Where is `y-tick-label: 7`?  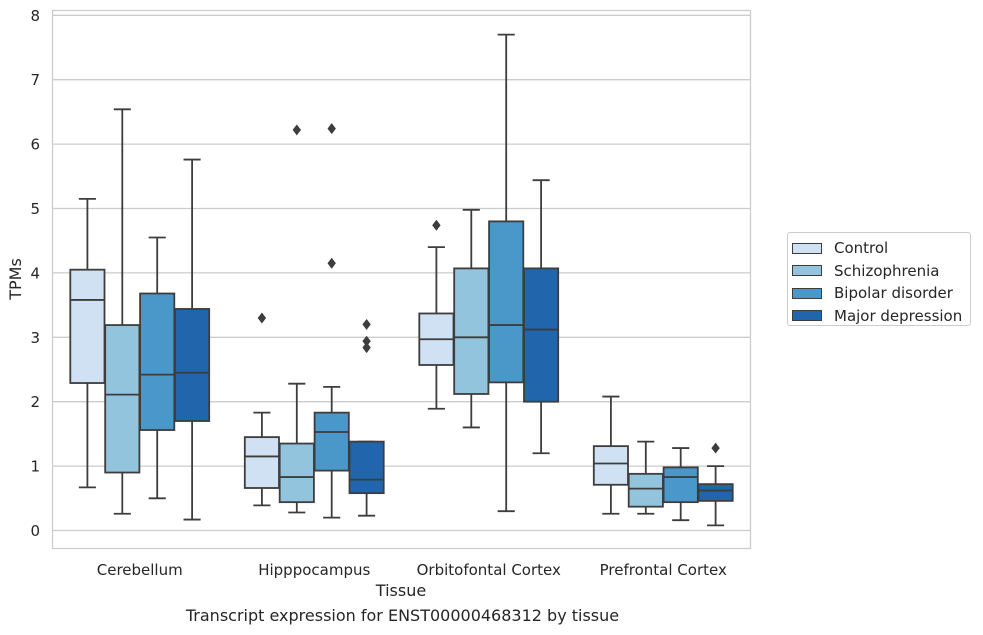
y-tick-label: 7 is located at coordinates (35, 80).